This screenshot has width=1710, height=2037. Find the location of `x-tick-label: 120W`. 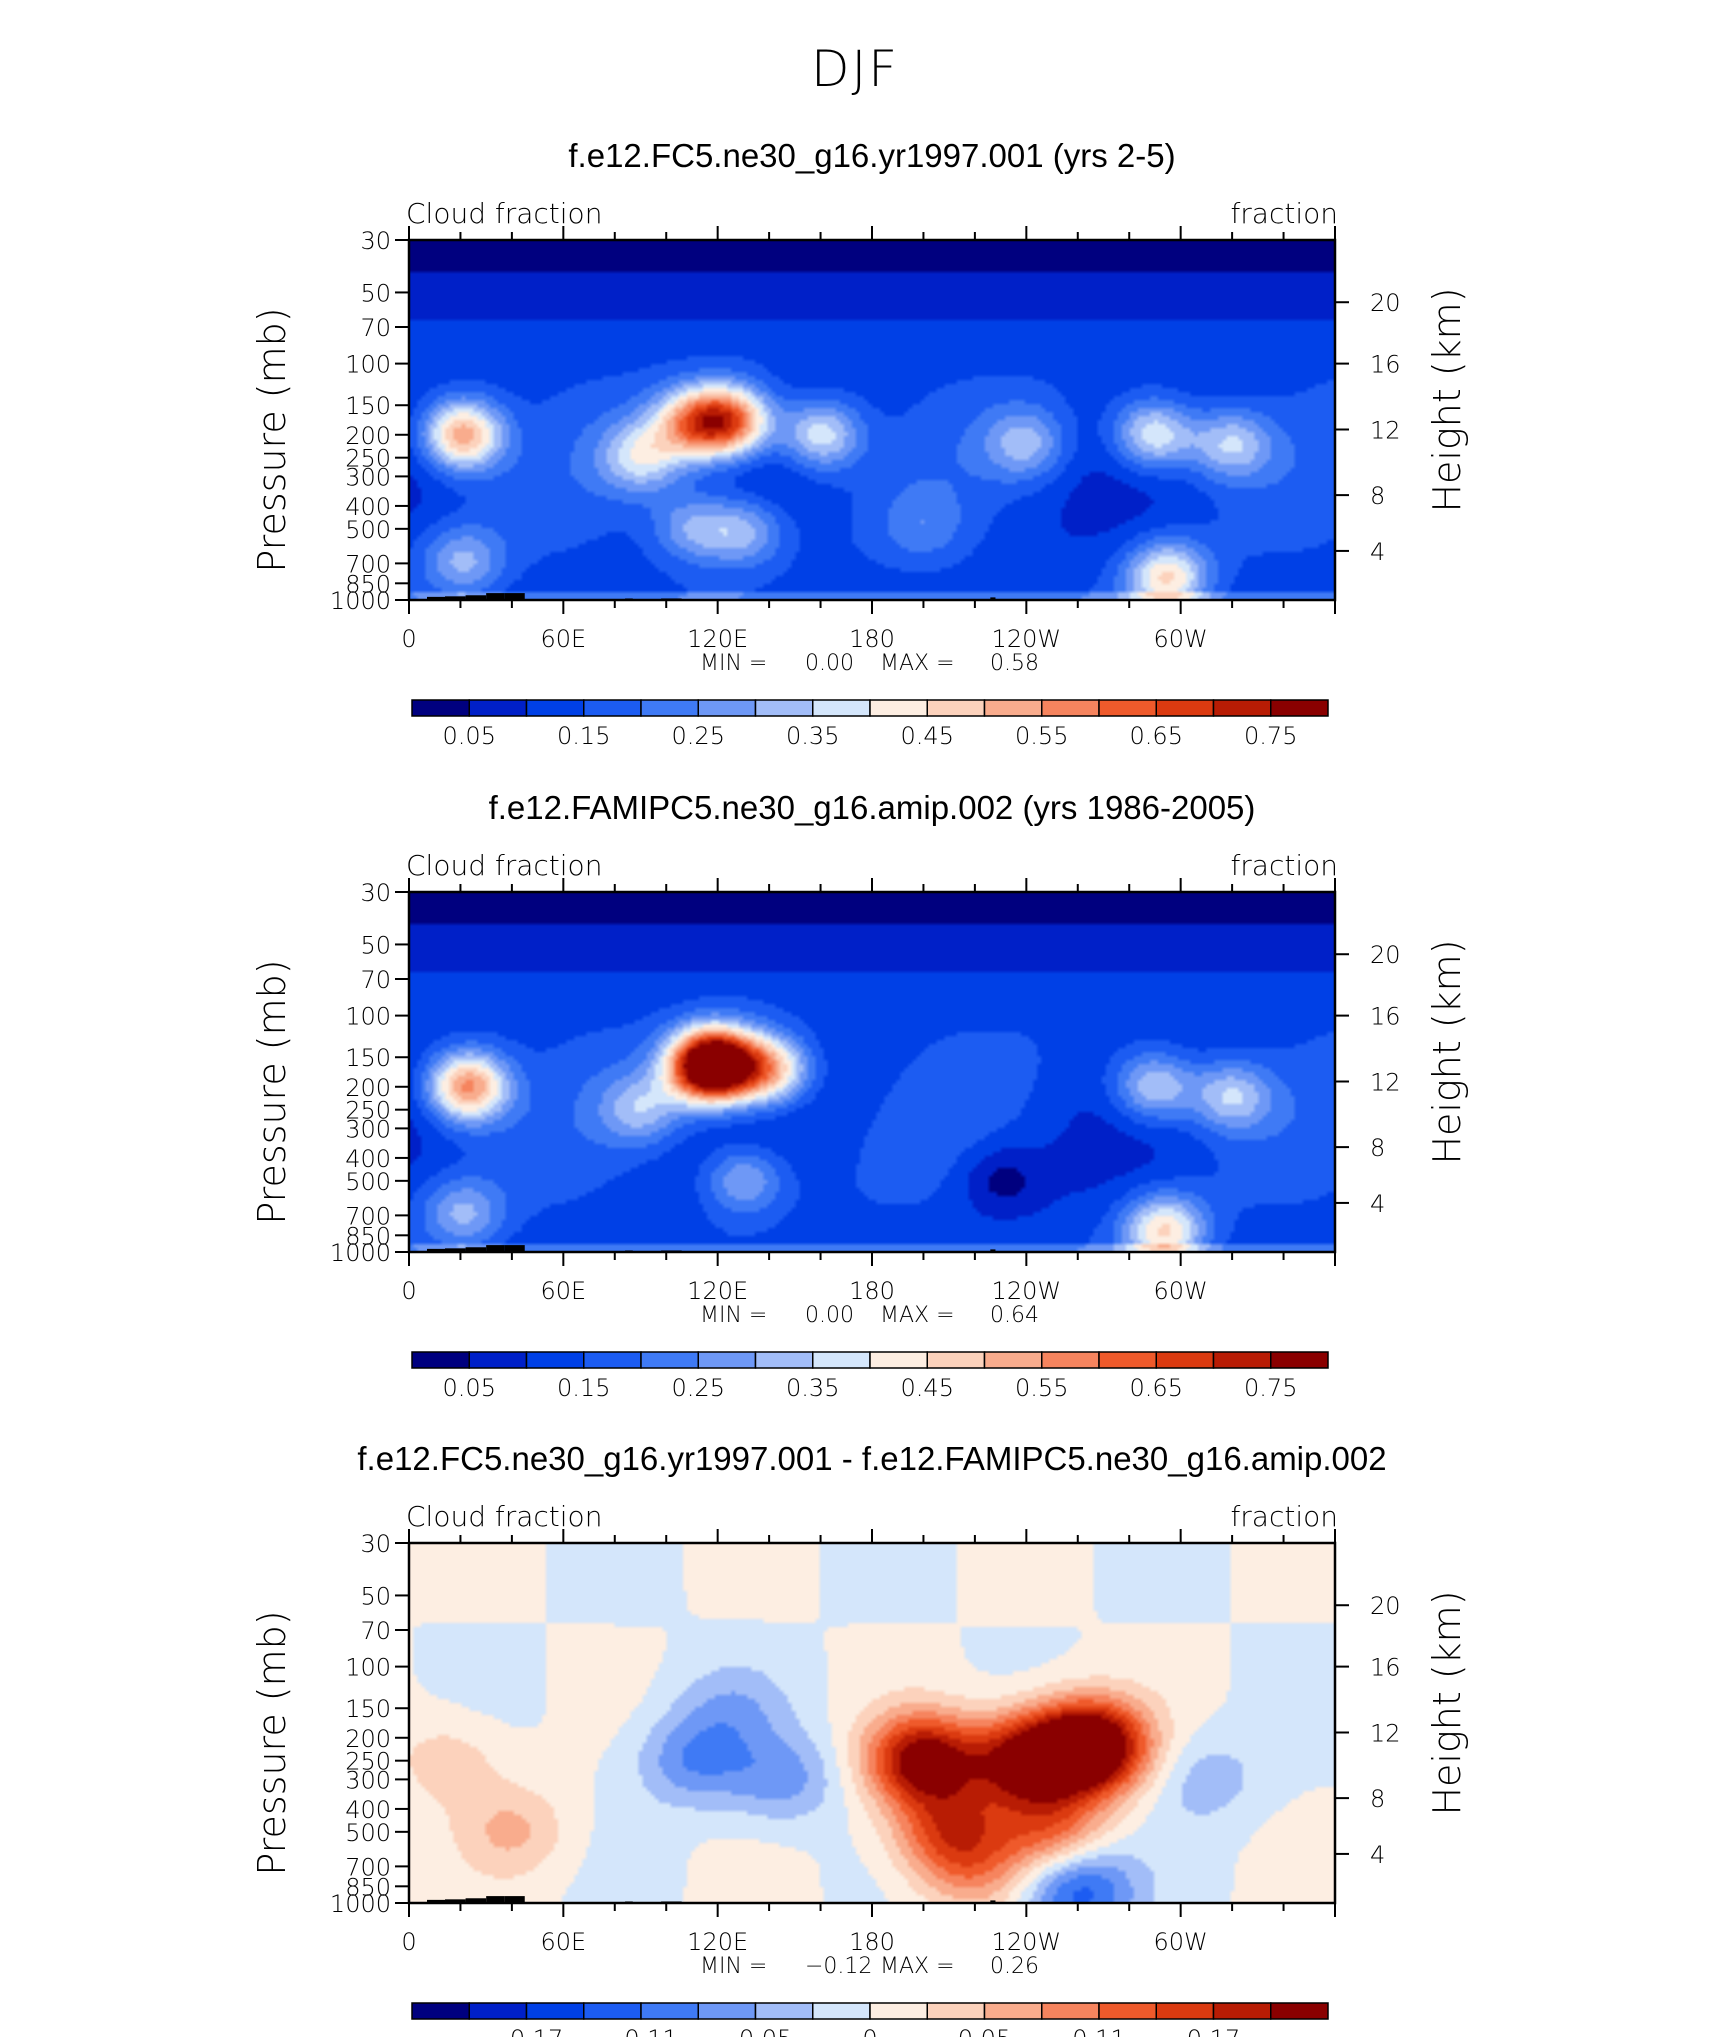

x-tick-label: 120W is located at coordinates (1027, 1291).